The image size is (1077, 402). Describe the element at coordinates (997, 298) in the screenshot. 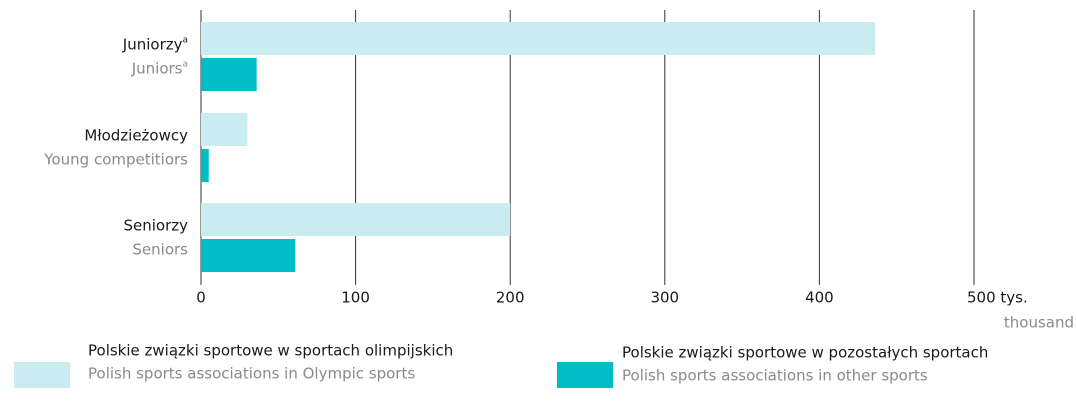

I see `x-tick-label: 500 tys.` at that location.